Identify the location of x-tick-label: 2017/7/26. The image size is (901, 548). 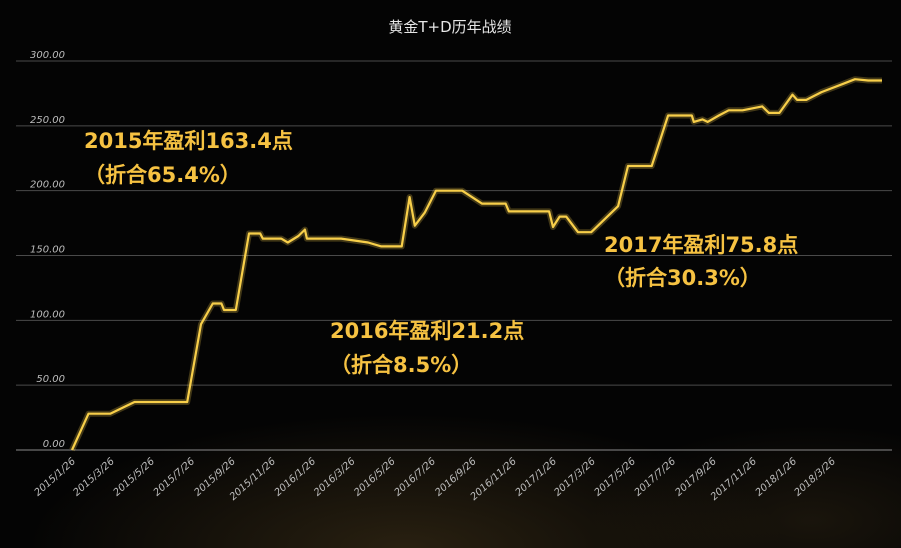
(655, 477).